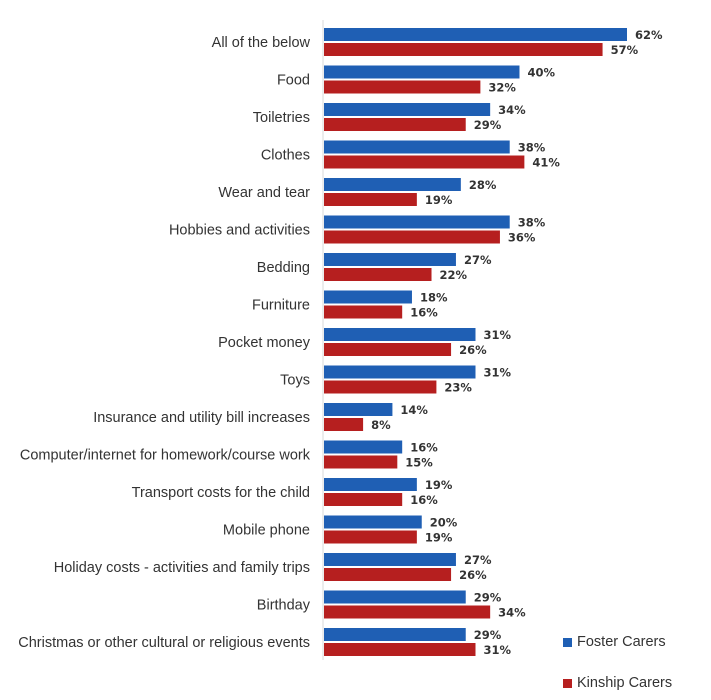 The height and width of the screenshot is (700, 711). Describe the element at coordinates (546, 163) in the screenshot. I see `value-label: 41%` at that location.